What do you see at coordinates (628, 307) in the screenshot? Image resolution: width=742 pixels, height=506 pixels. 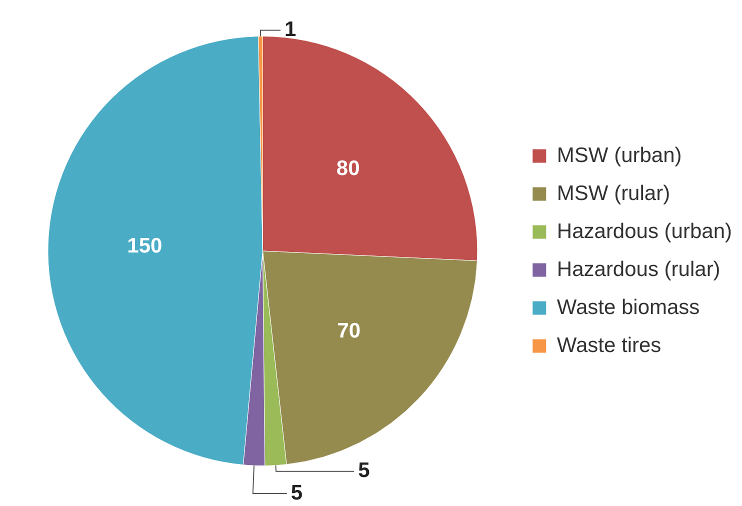 I see `legend-label: Waste biomass` at bounding box center [628, 307].